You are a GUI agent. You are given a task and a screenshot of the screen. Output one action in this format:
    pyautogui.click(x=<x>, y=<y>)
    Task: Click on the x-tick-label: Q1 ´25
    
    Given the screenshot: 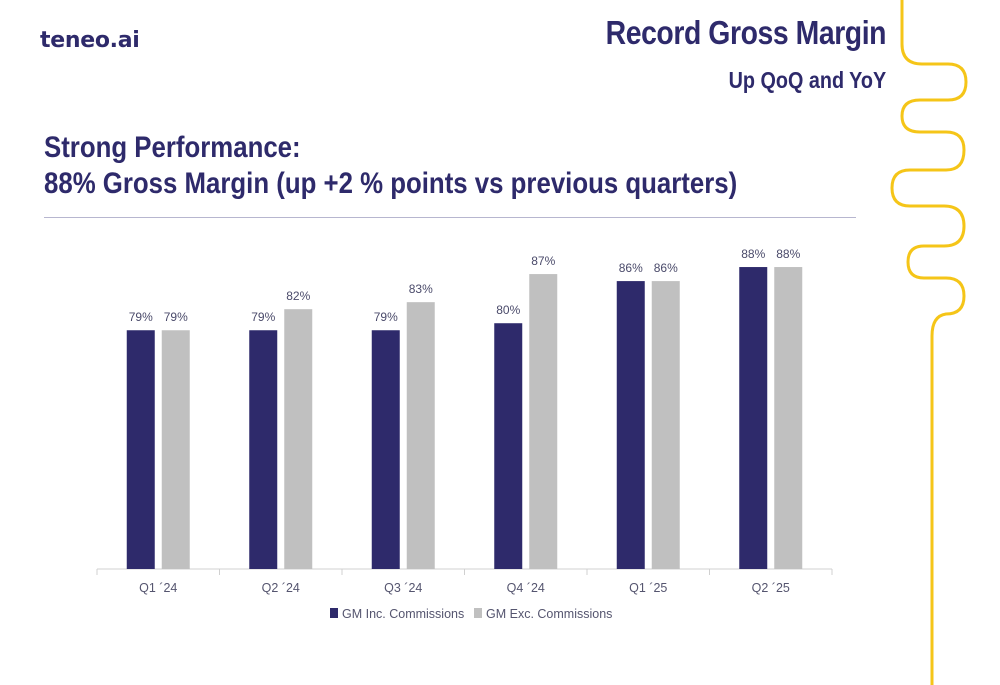 What is the action you would take?
    pyautogui.click(x=648, y=588)
    